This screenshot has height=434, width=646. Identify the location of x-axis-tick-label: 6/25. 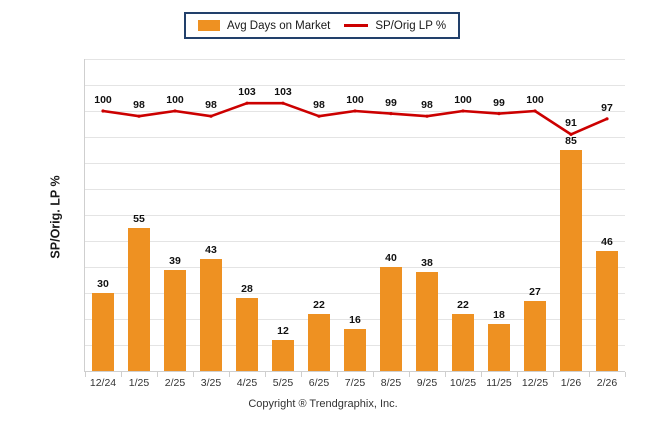
(319, 383).